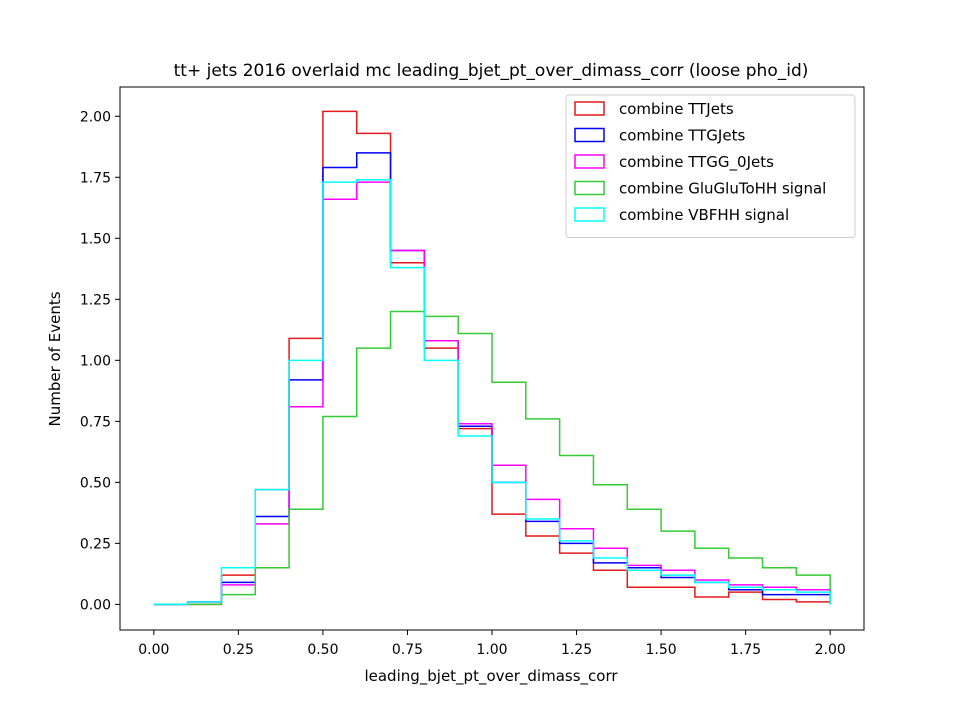 This screenshot has width=960, height=720. What do you see at coordinates (704, 215) in the screenshot?
I see `legend-entry-label: combine VBFHH signal` at bounding box center [704, 215].